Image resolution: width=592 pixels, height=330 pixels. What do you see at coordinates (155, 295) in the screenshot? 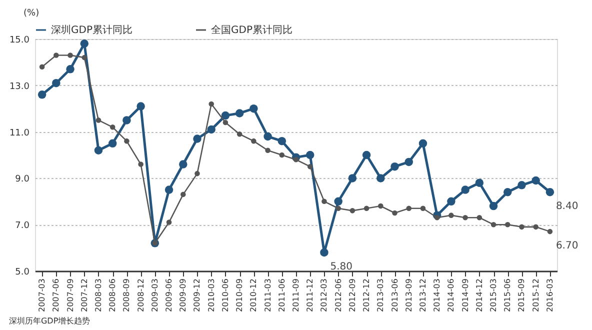
I see `x-tick-label: 2009-03` at bounding box center [155, 295].